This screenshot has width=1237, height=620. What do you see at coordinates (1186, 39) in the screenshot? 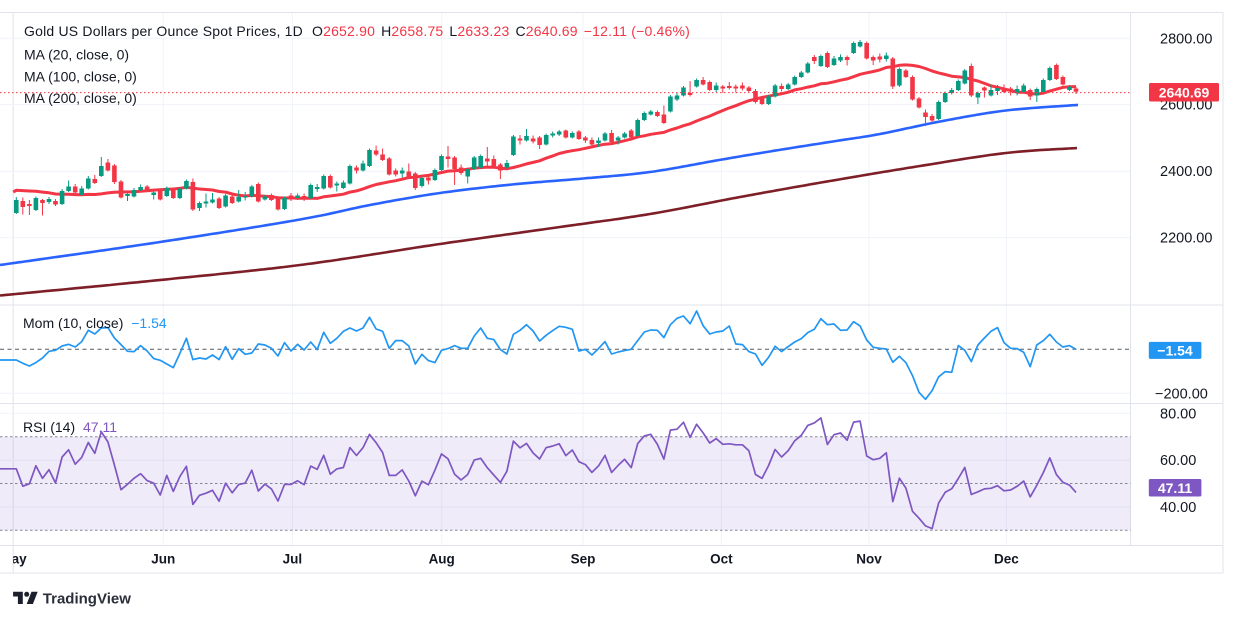
I see `svg-text: 2800.00` at bounding box center [1186, 39].